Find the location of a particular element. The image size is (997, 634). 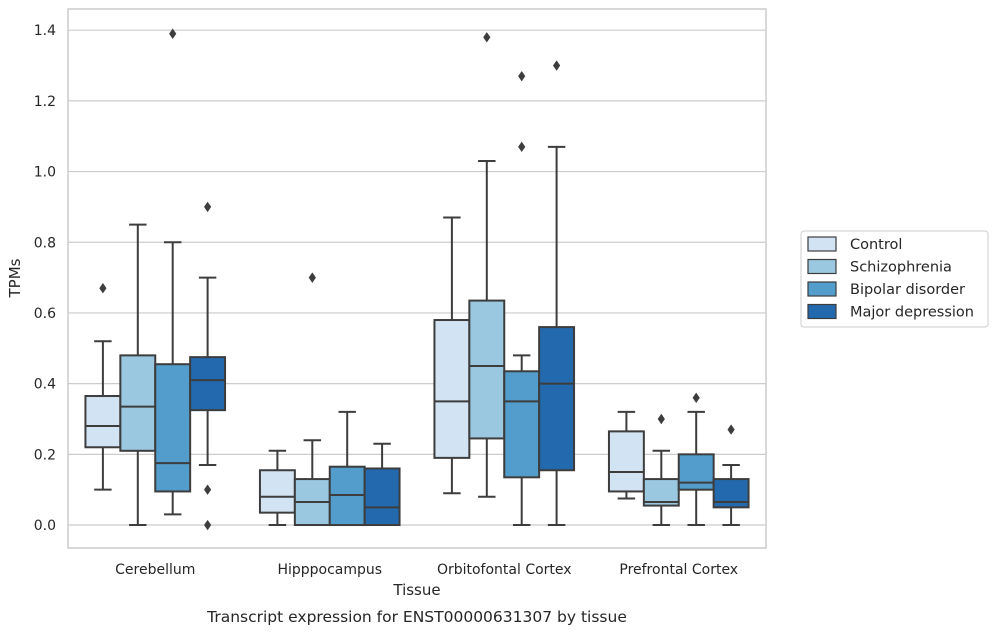

x-tick-label: Hipppocampus is located at coordinates (329, 570).